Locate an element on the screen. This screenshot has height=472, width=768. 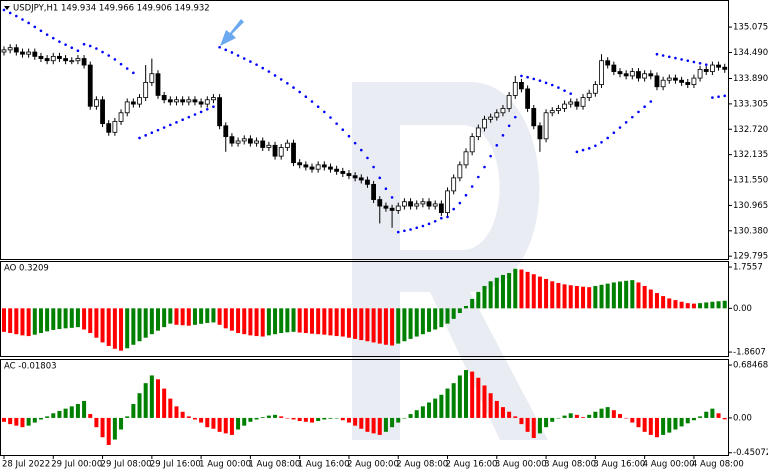
symbol-menu-icon is located at coordinates (7, 8).